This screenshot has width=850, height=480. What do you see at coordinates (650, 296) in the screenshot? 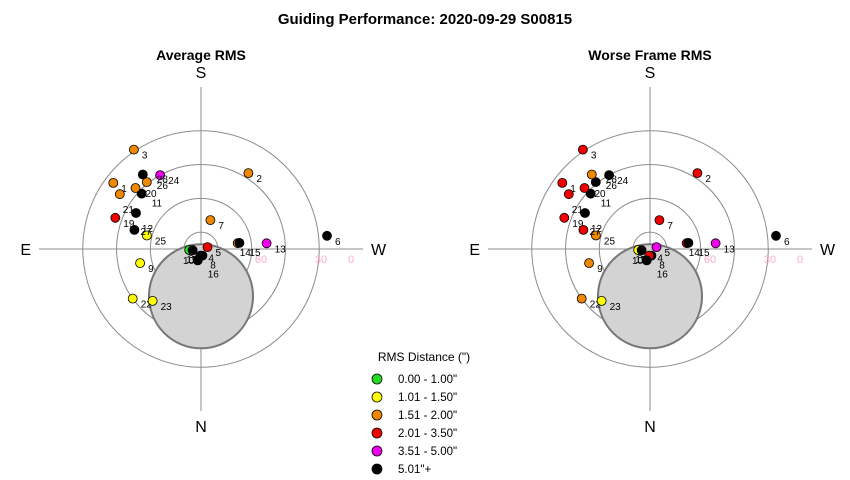
I see `obscured-zone` at bounding box center [650, 296].